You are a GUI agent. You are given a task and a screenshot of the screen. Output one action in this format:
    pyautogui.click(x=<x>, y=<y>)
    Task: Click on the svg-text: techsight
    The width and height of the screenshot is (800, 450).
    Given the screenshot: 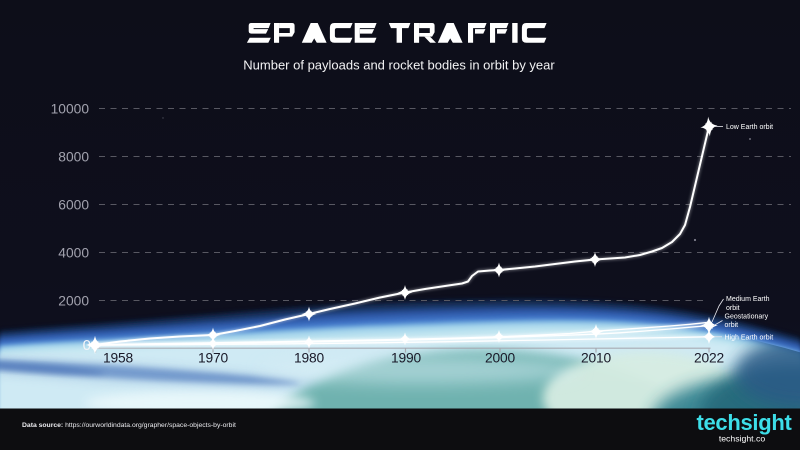 What is the action you would take?
    pyautogui.click(x=744, y=422)
    